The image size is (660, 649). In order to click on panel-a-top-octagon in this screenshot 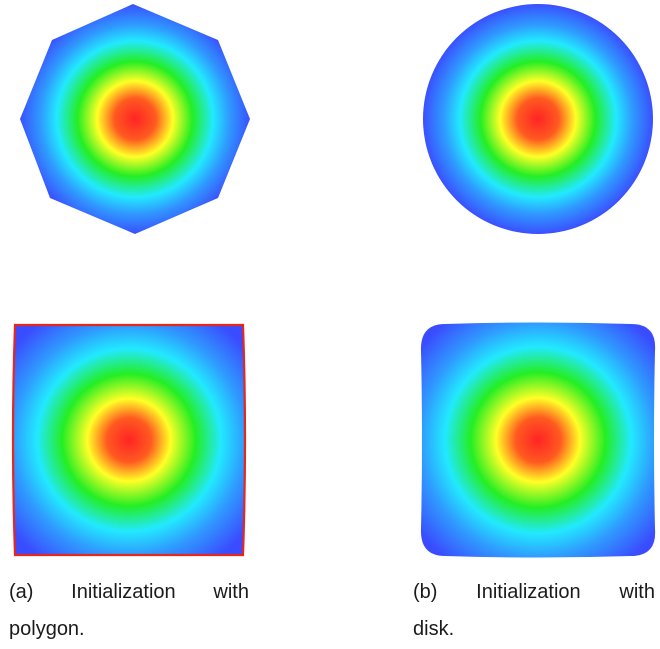, I will do `click(135, 119)`.